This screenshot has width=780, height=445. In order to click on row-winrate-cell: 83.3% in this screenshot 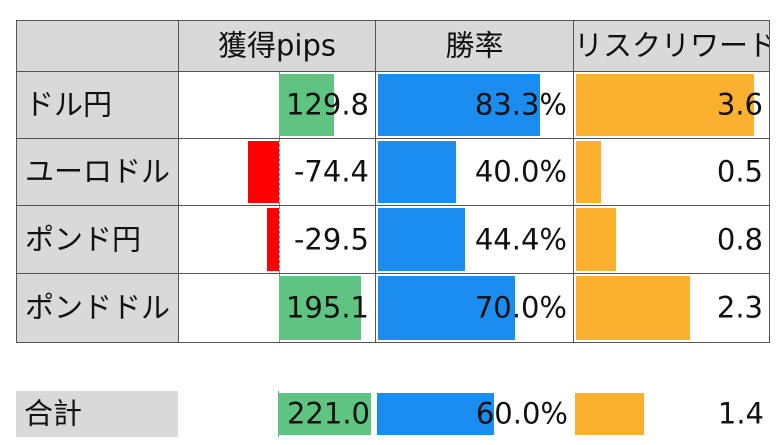, I will do `click(474, 105)`.